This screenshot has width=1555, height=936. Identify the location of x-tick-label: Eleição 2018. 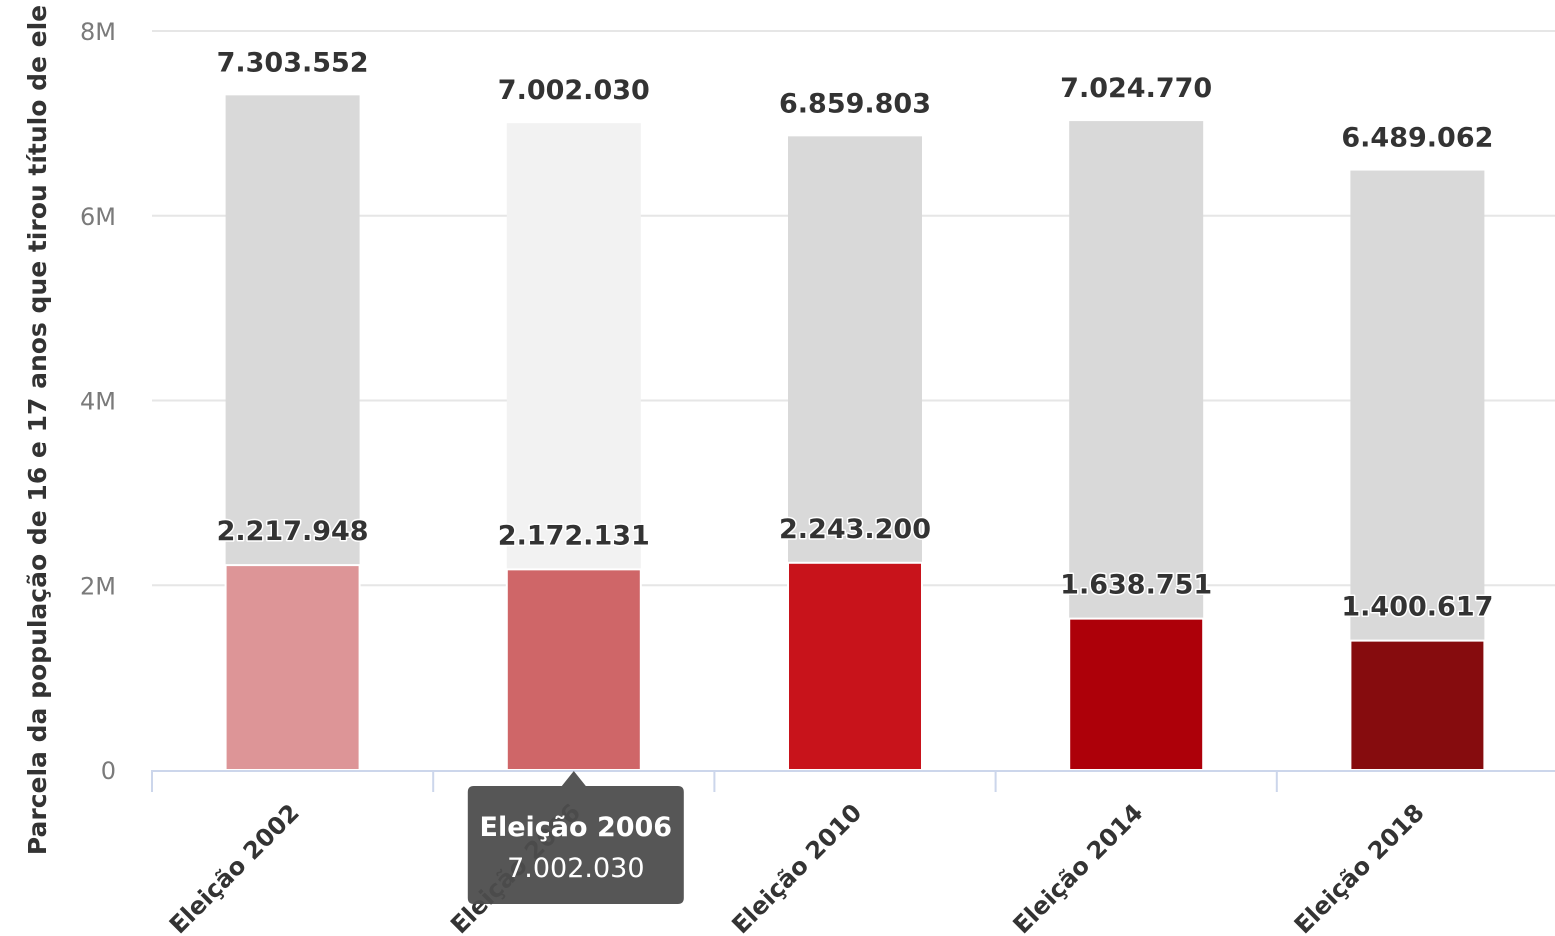
(1359, 867).